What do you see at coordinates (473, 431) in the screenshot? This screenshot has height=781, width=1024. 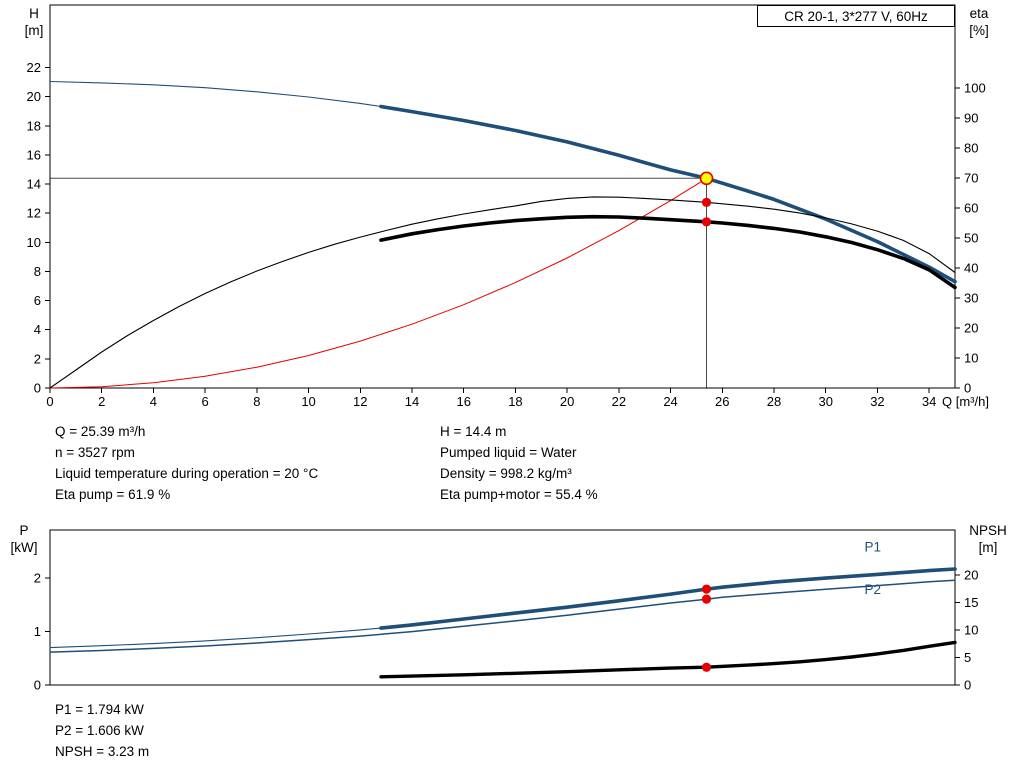 I see `info-head: H = 14.4 m` at bounding box center [473, 431].